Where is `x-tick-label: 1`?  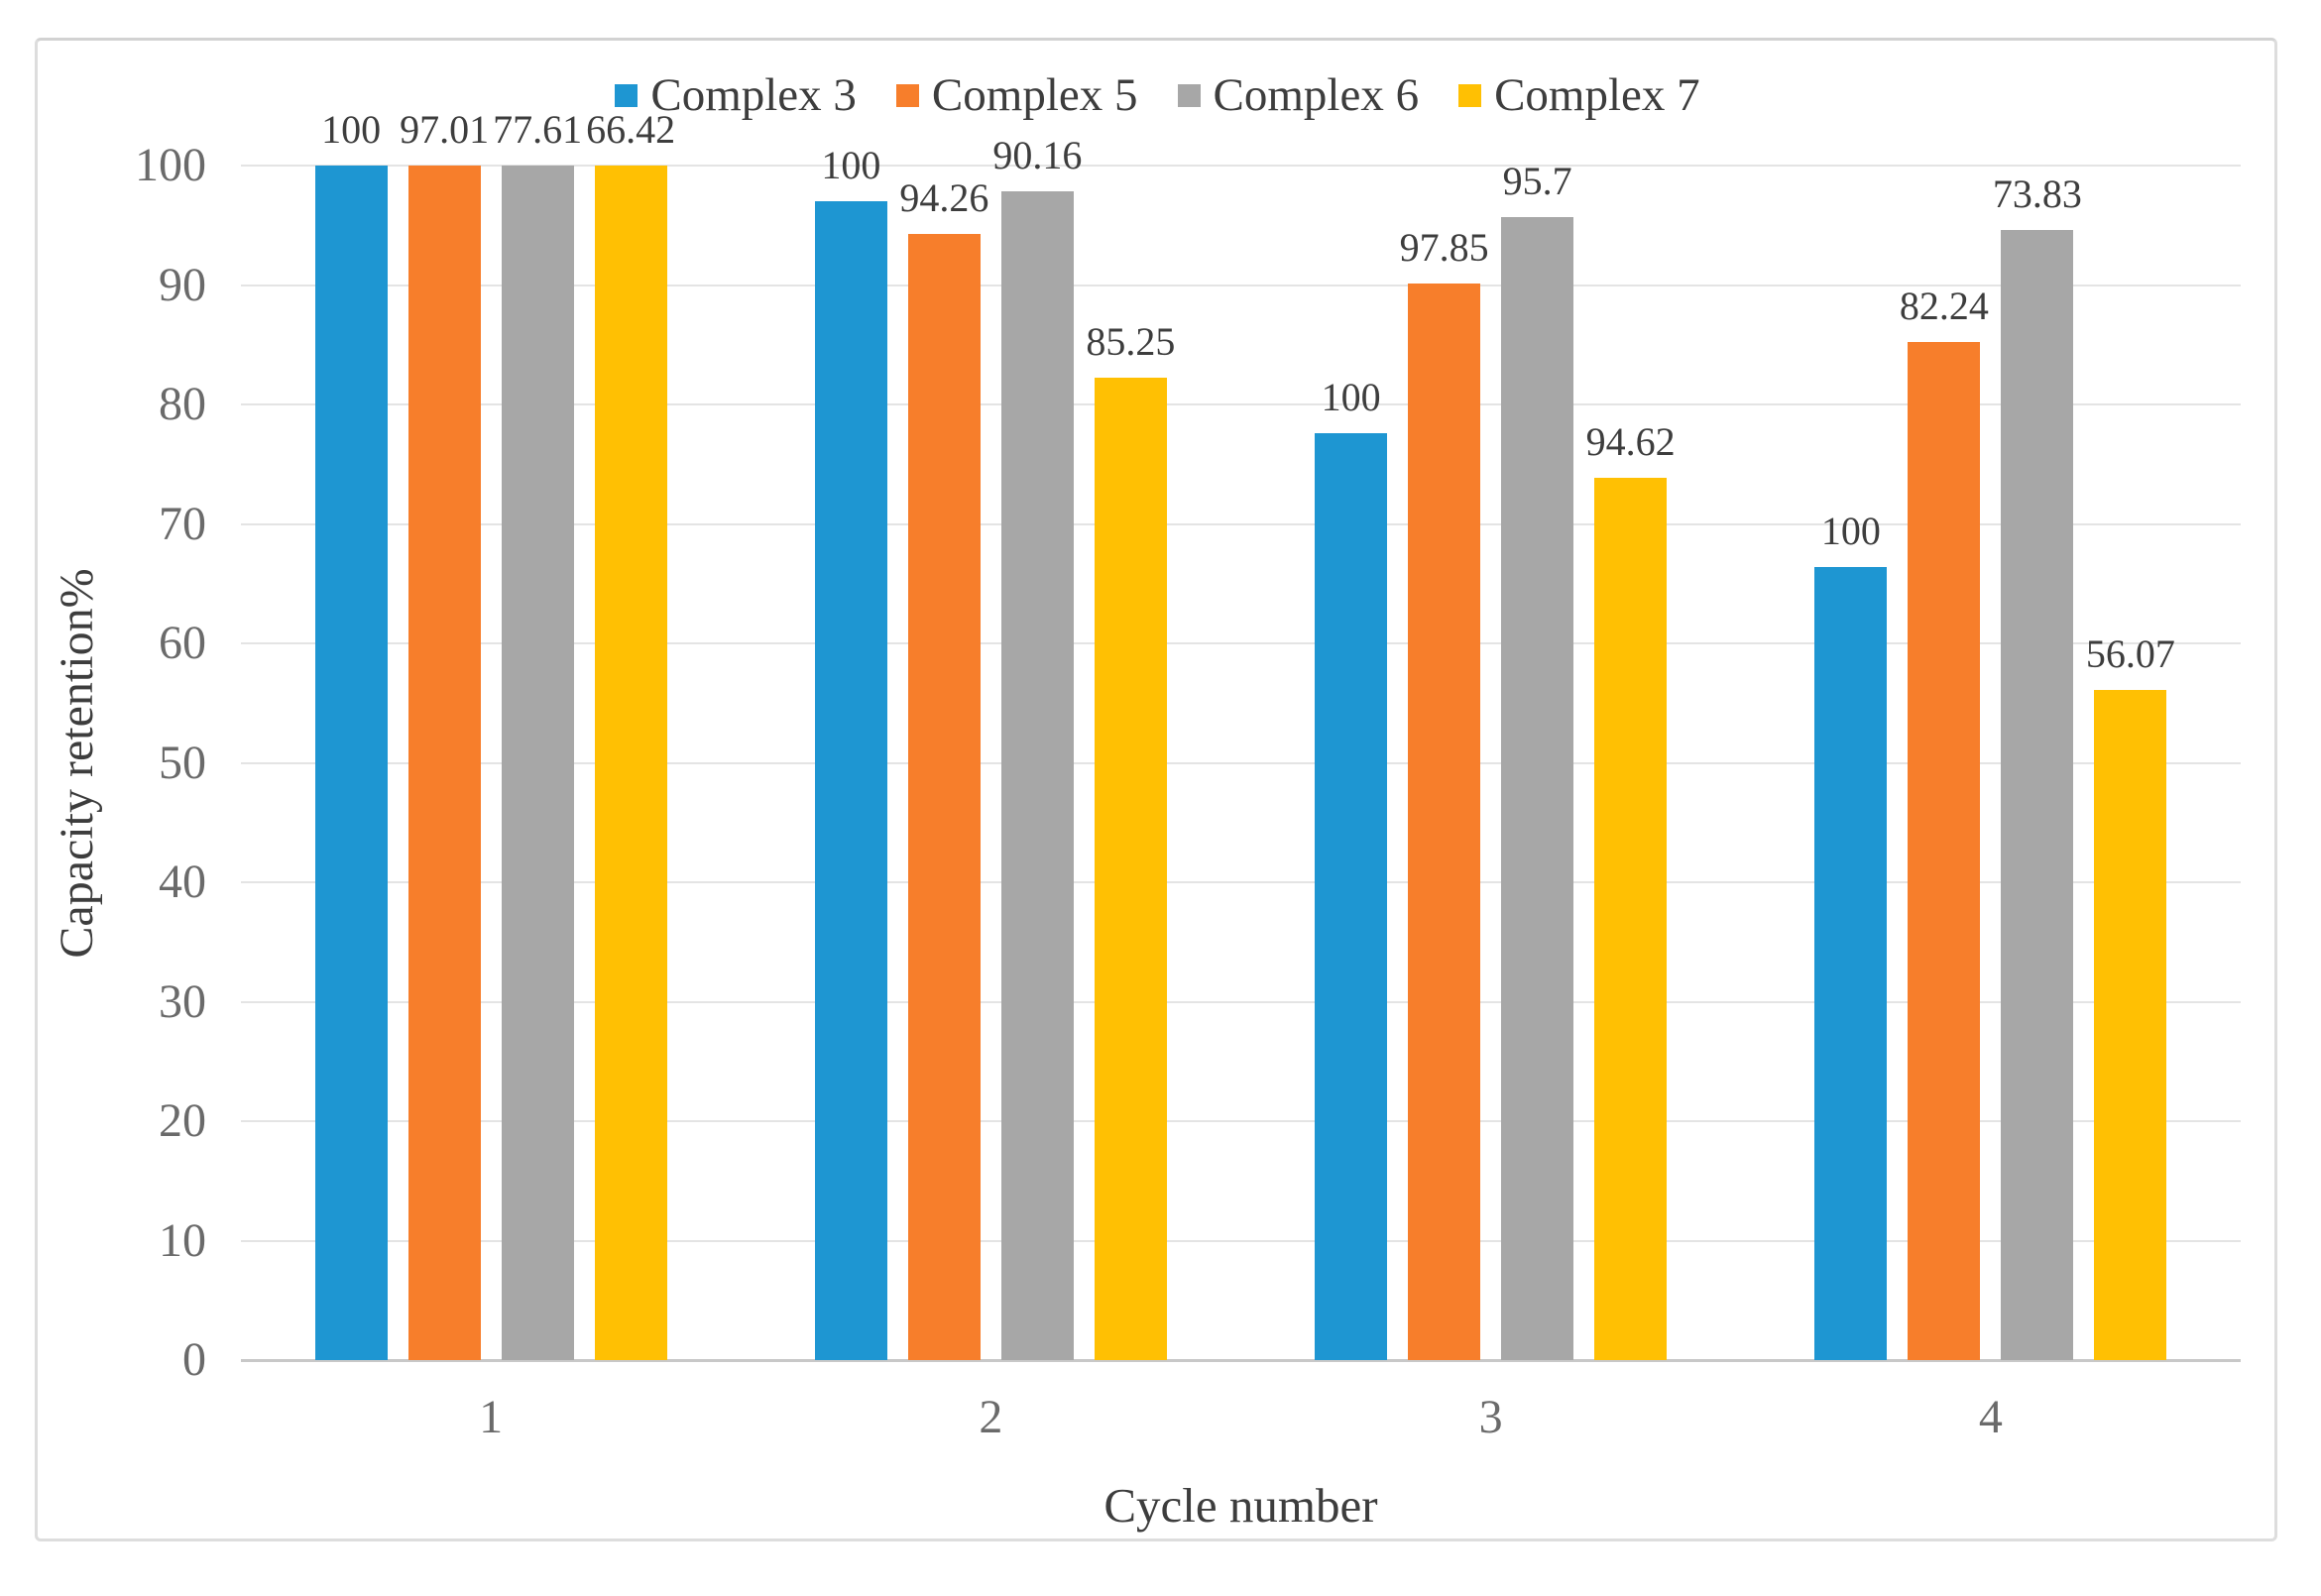
x-tick-label: 1 is located at coordinates (492, 1417).